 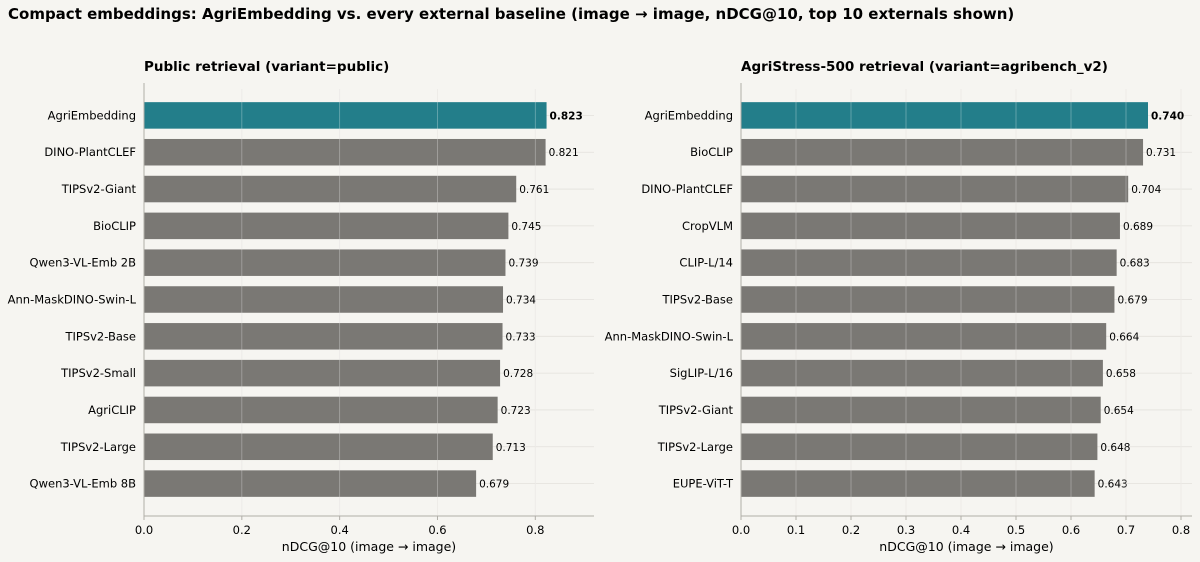 I want to click on value-label: 0.654, so click(x=1119, y=411).